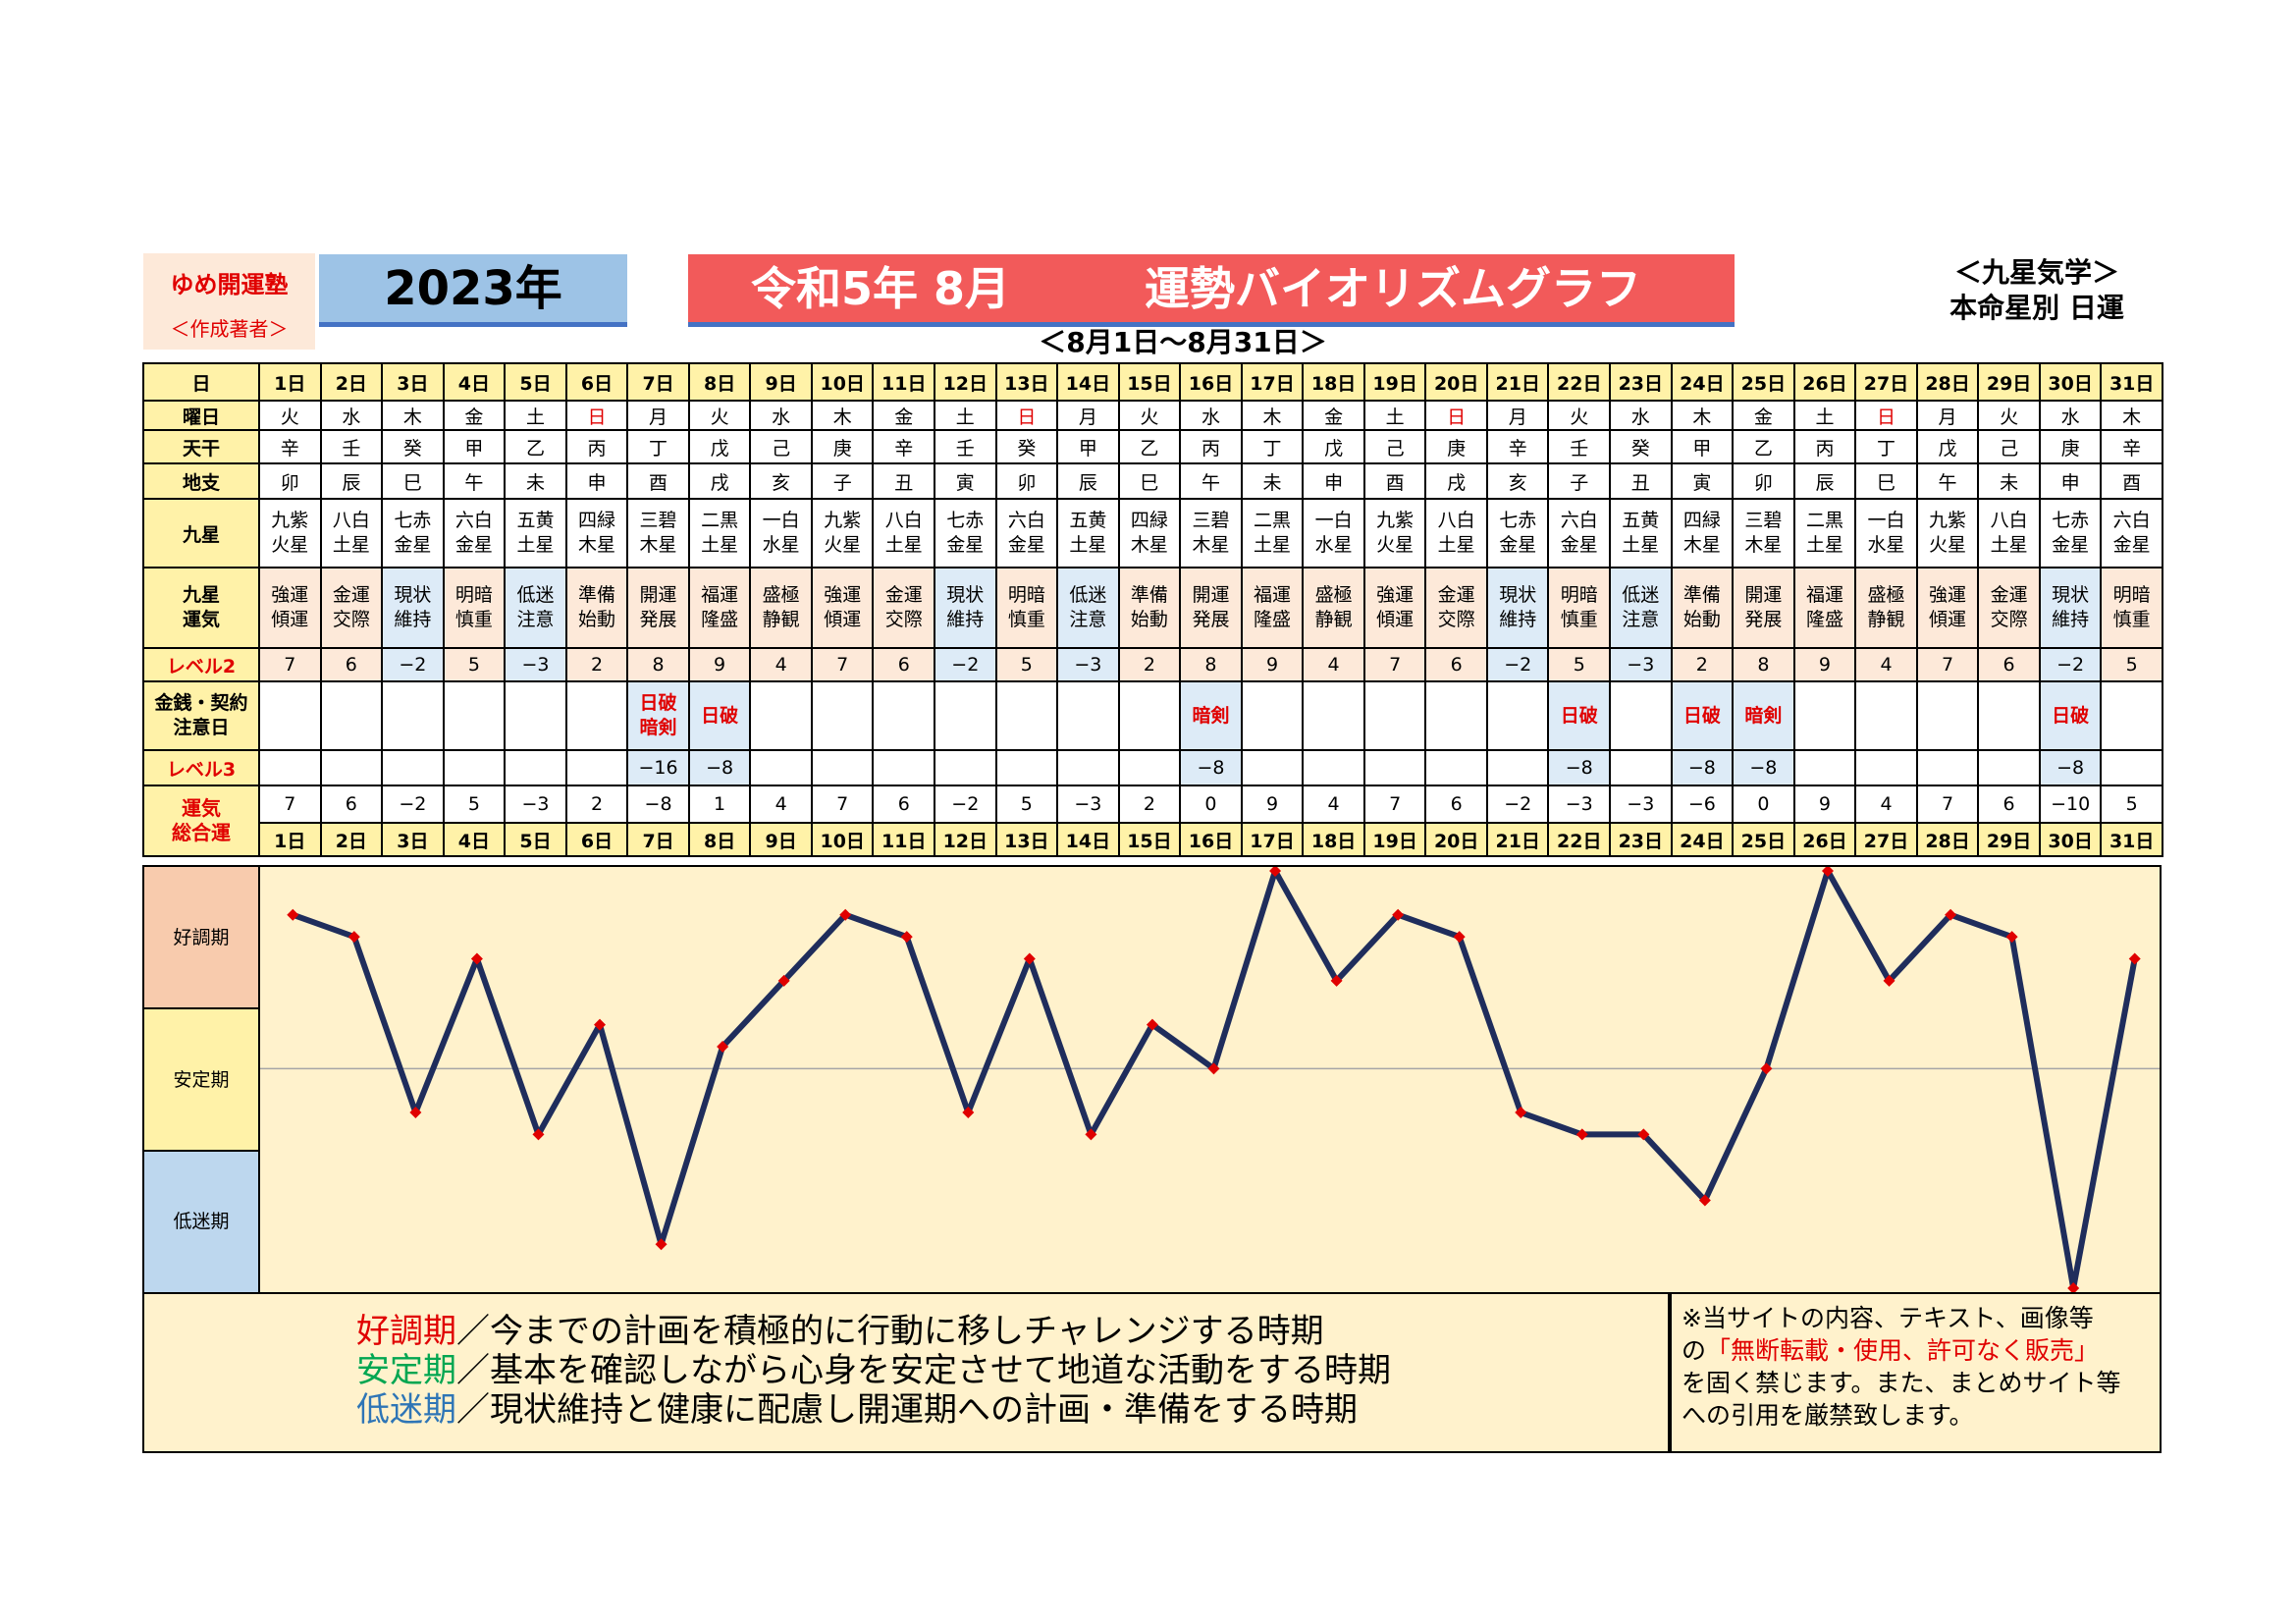 This screenshot has height=1624, width=2296. What do you see at coordinates (1947, 382) in the screenshot?
I see `day-cell: 28日` at bounding box center [1947, 382].